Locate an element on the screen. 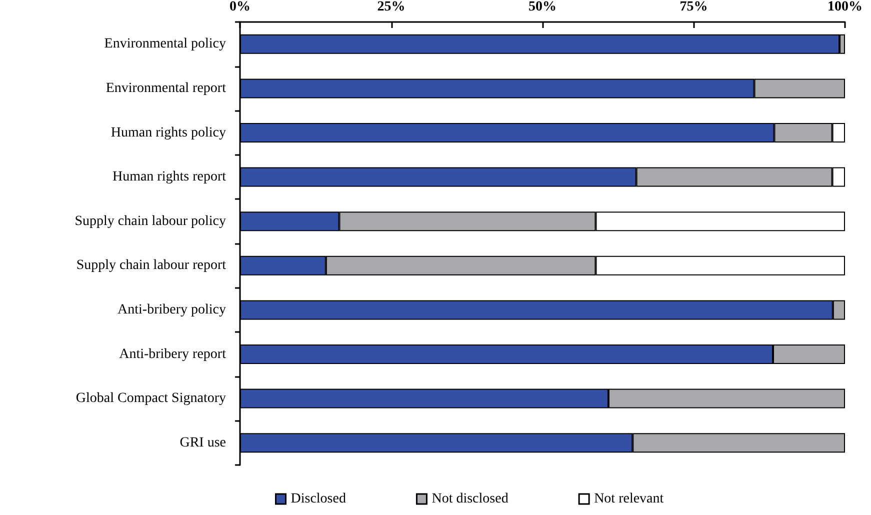 Image resolution: width=871 pixels, height=515 pixels. legend-label: Disclosed is located at coordinates (318, 499).